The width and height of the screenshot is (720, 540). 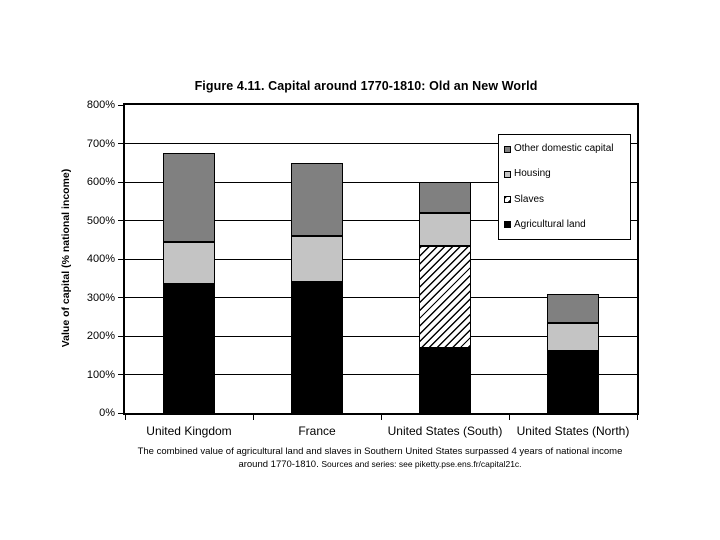 What do you see at coordinates (564, 174) in the screenshot?
I see `legend-item-housing: Housing` at bounding box center [564, 174].